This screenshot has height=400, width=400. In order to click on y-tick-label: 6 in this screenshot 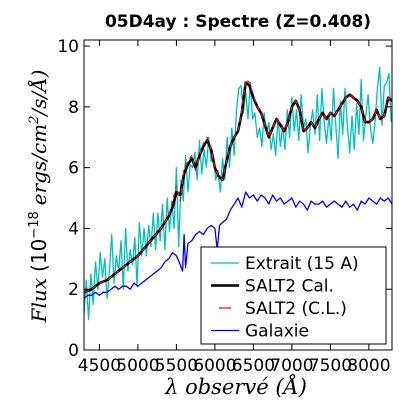, I will do `click(73, 169)`.